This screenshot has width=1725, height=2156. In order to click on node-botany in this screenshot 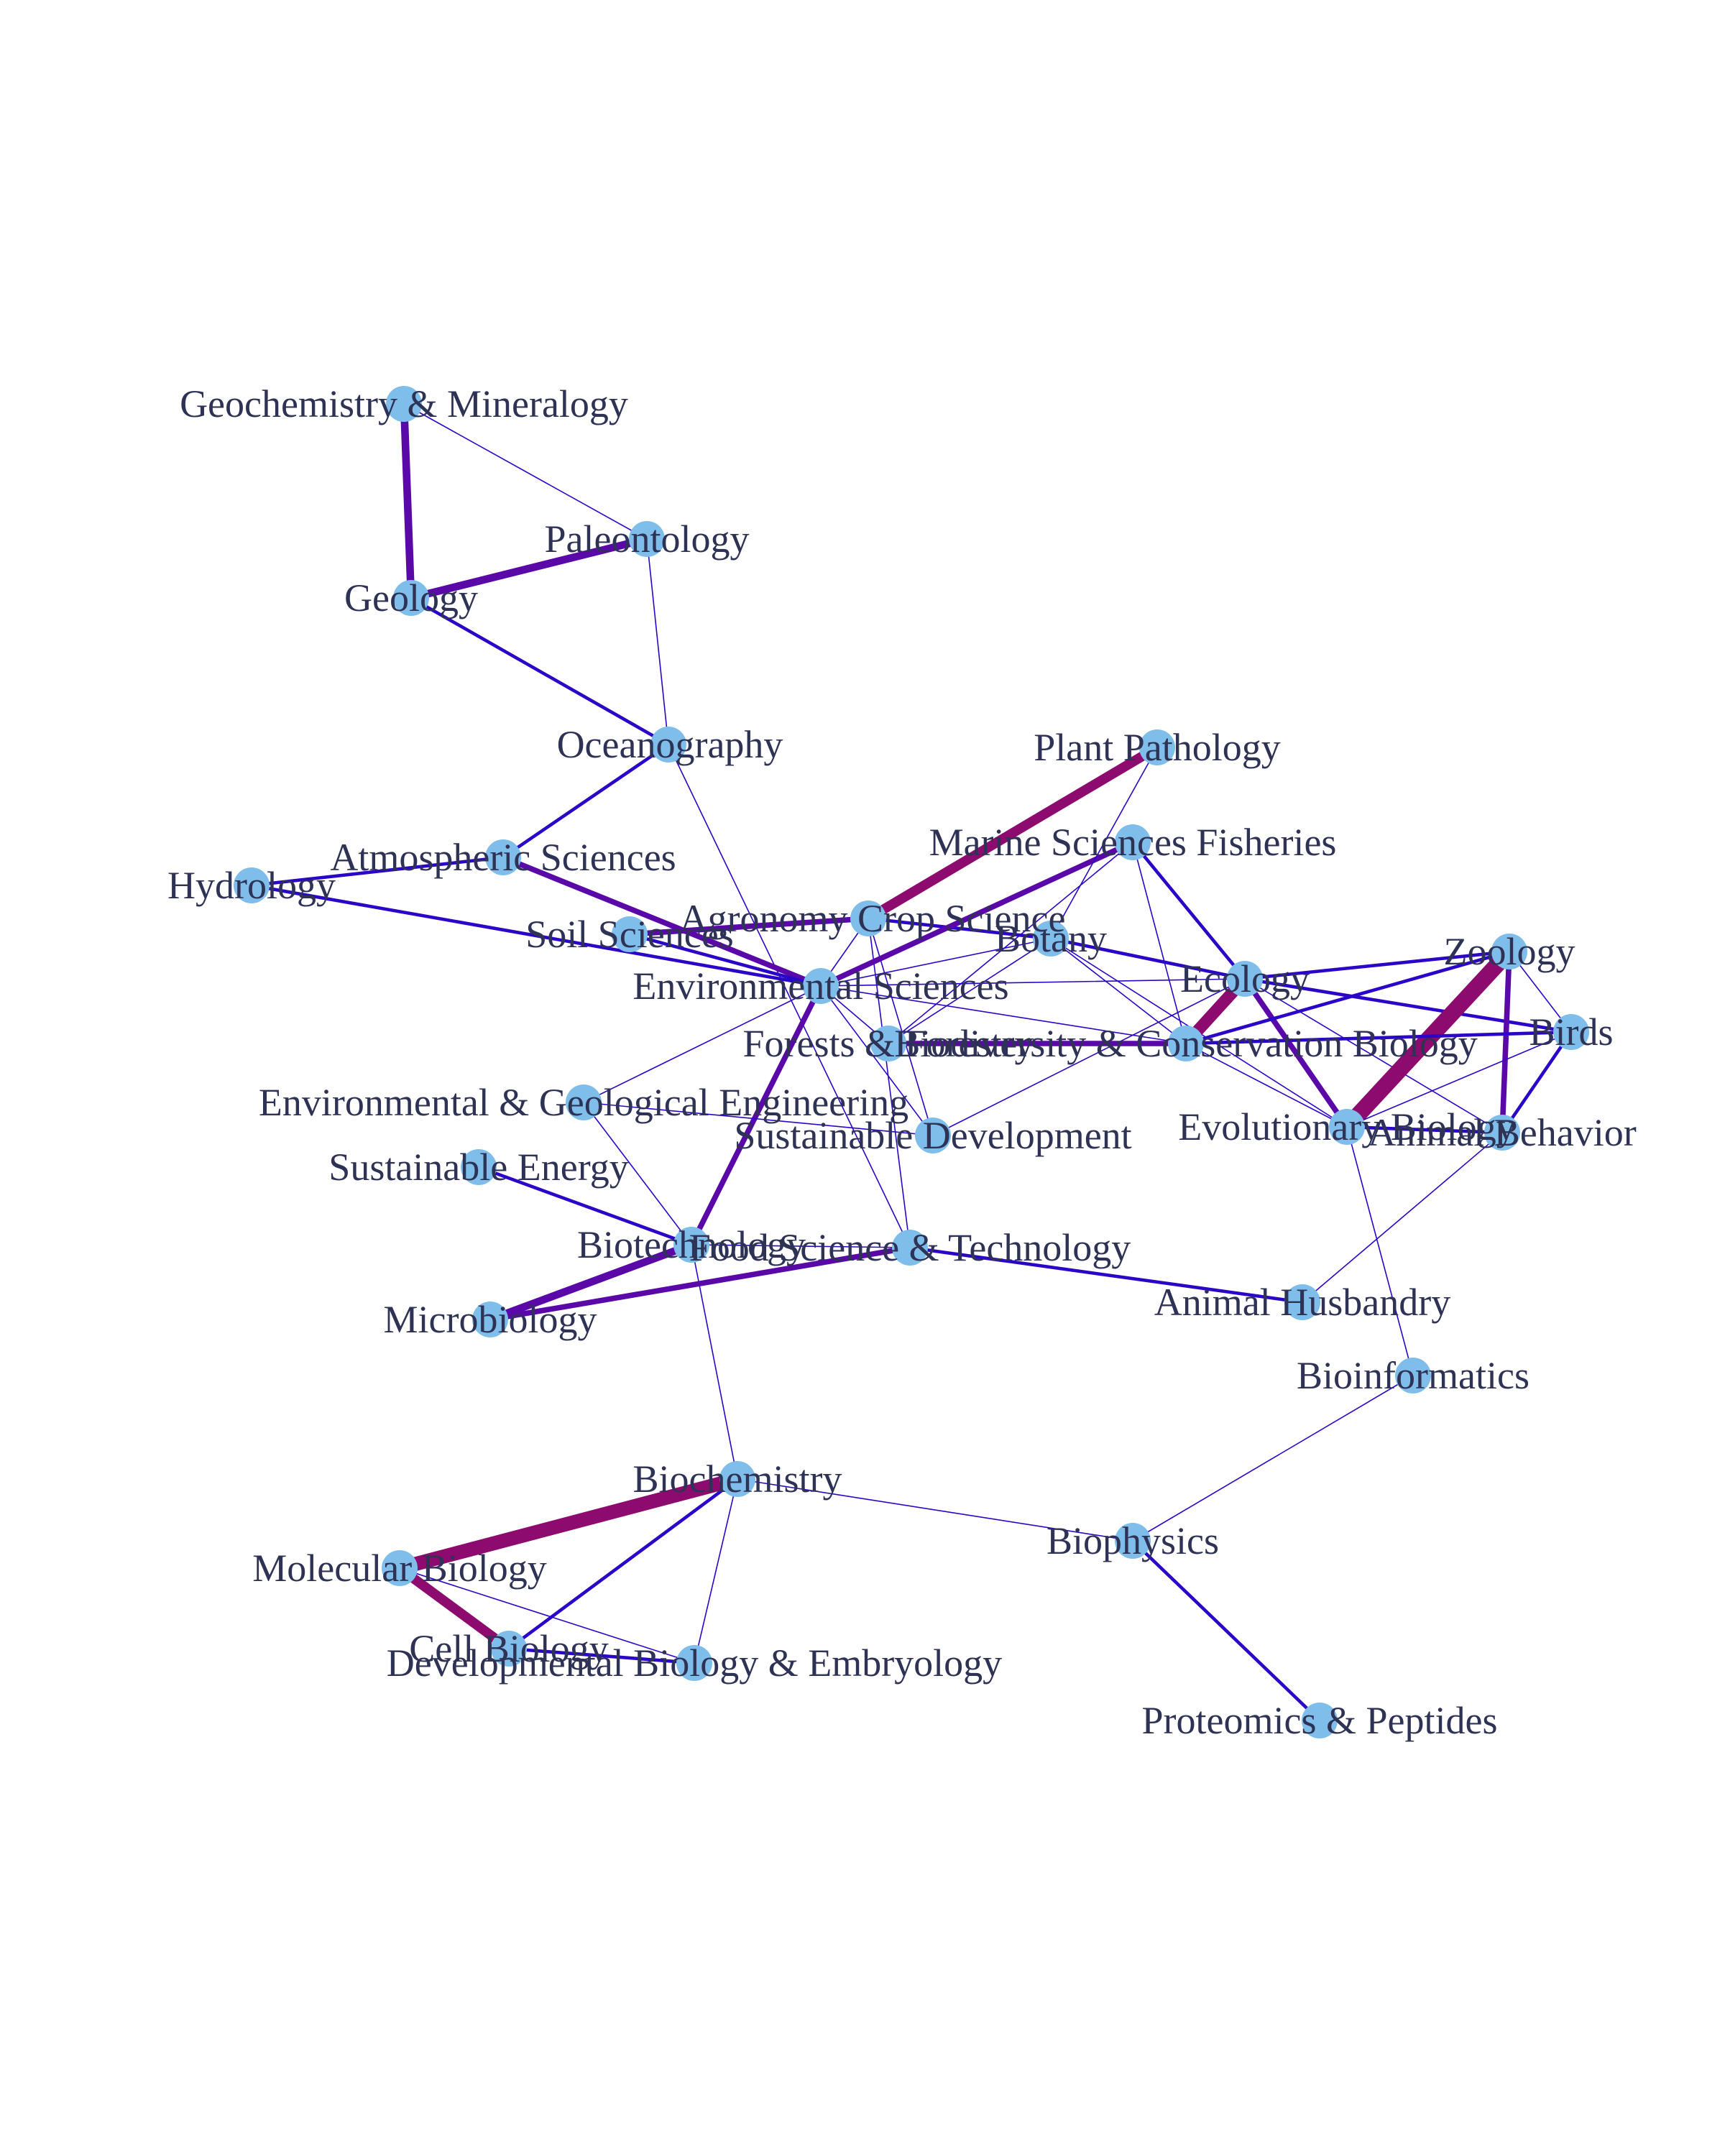, I will do `click(1051, 939)`.